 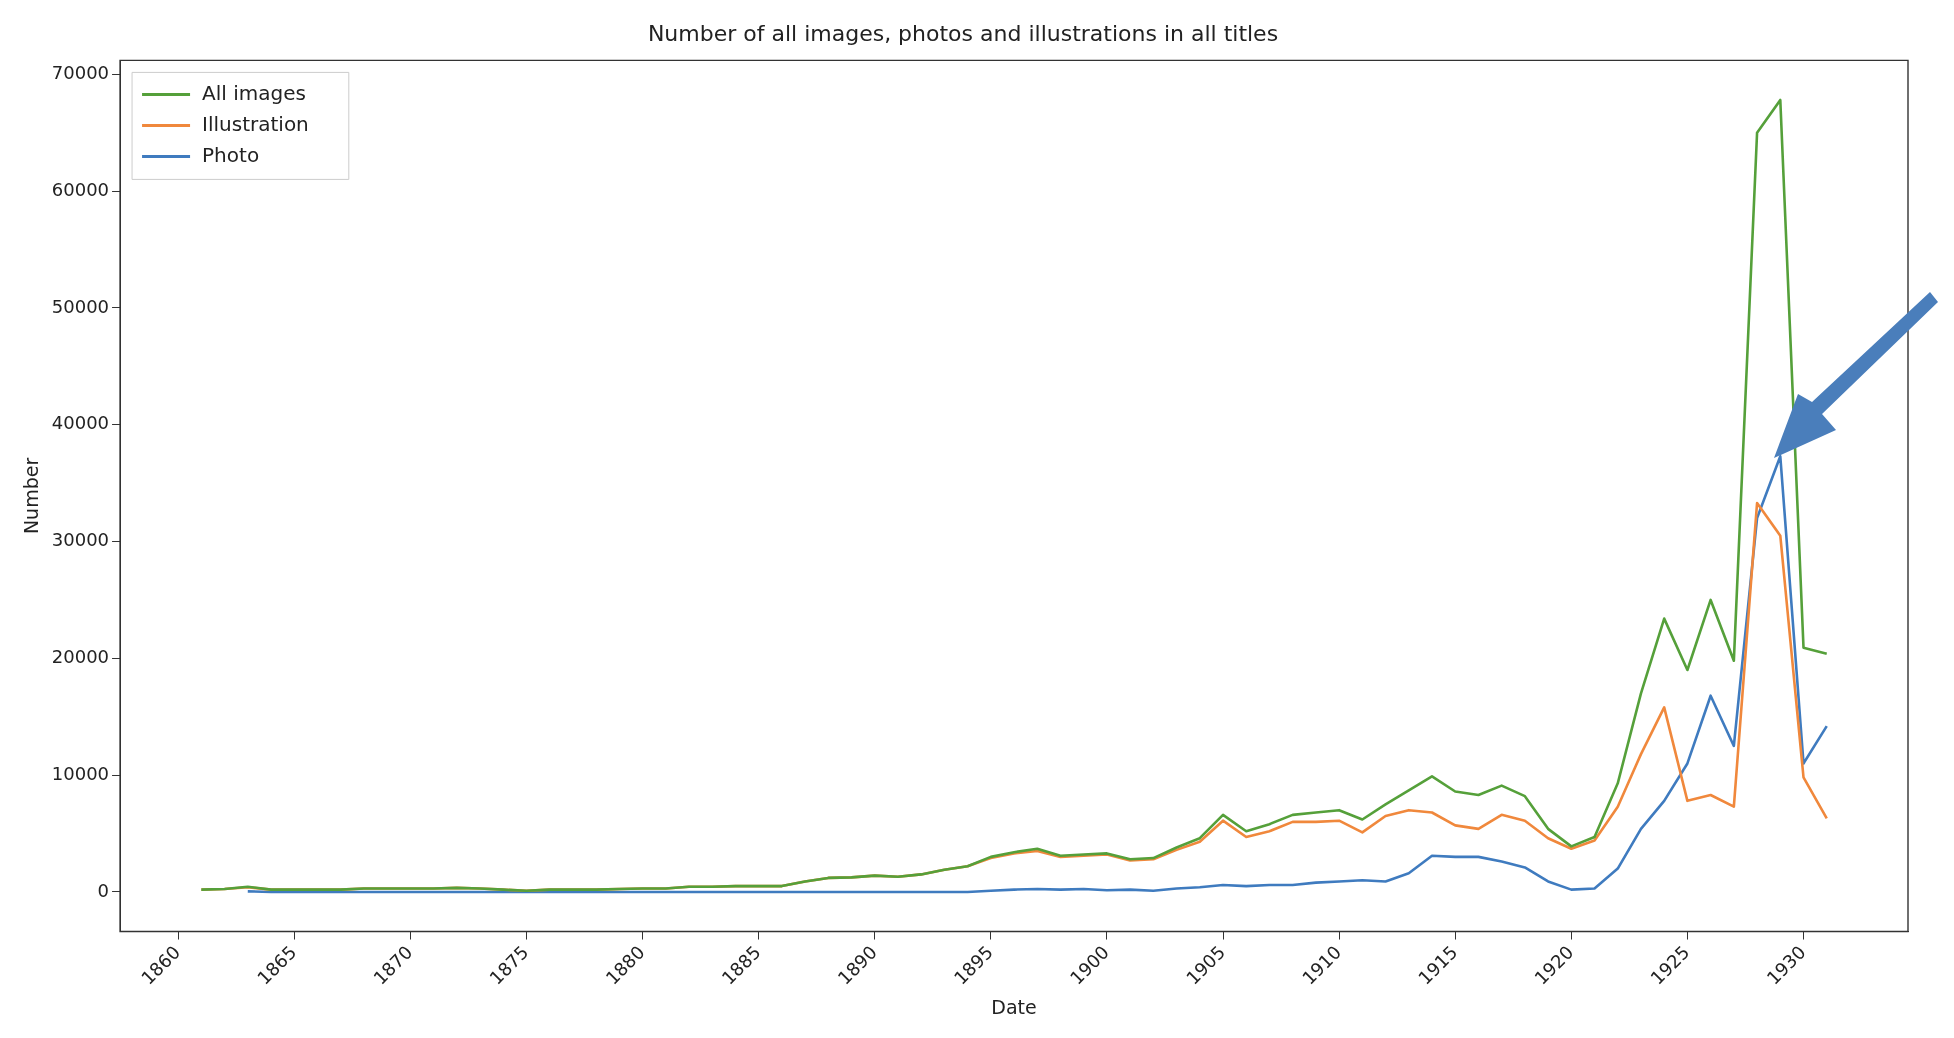 I want to click on y-tick-label: 20000, so click(x=80, y=656).